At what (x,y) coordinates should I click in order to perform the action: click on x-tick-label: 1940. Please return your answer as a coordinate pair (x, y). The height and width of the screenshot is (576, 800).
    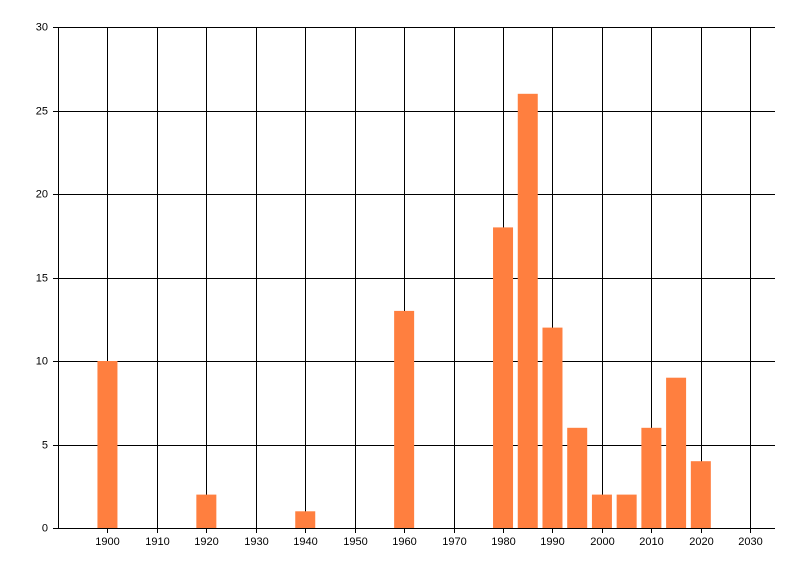
    Looking at the image, I should click on (305, 542).